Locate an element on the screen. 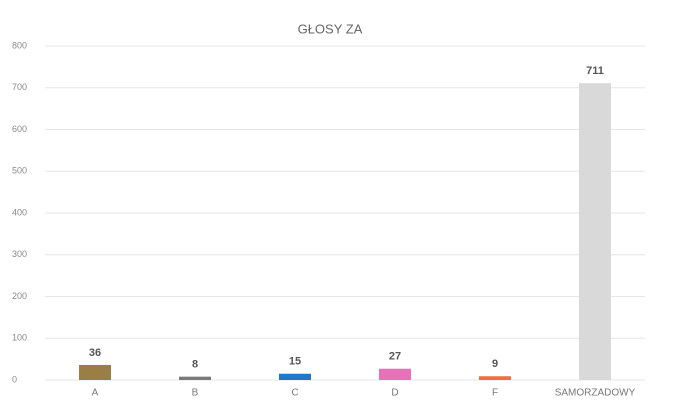 Image resolution: width=685 pixels, height=414 pixels. x-tick-label: C is located at coordinates (294, 393).